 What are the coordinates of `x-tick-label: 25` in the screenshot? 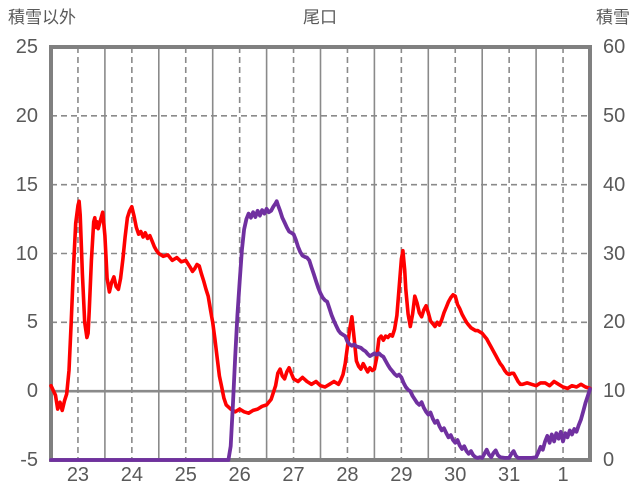 It's located at (185, 475).